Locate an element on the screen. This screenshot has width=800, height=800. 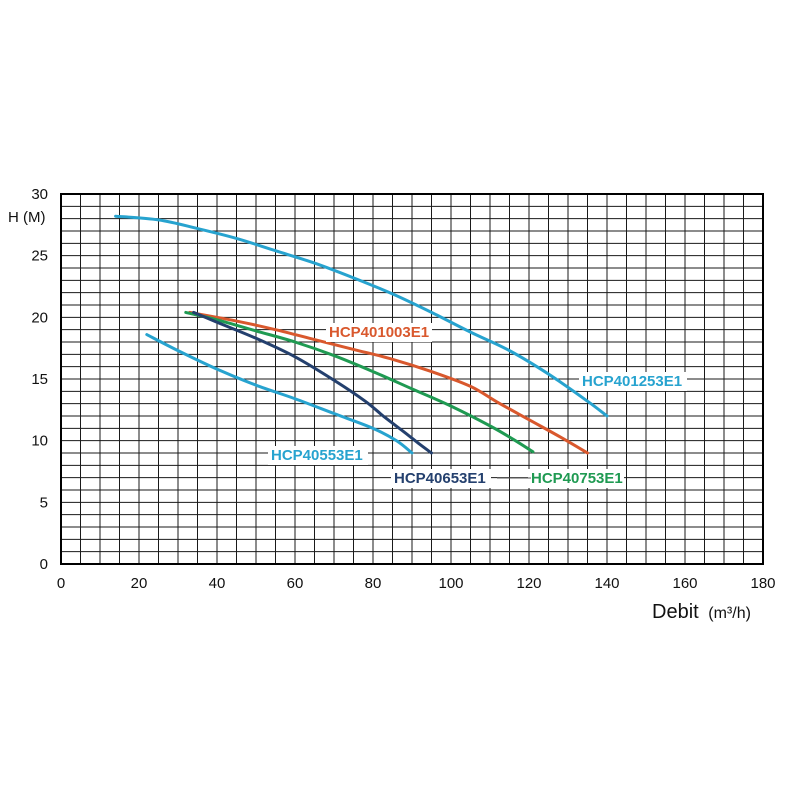
y-tick-label: 25 is located at coordinates (39, 256).